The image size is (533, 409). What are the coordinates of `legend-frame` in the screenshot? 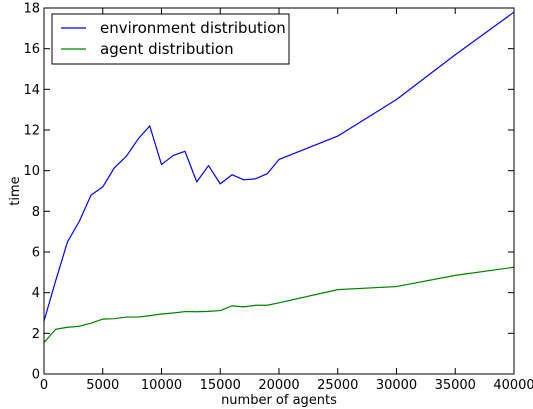 It's located at (170, 39).